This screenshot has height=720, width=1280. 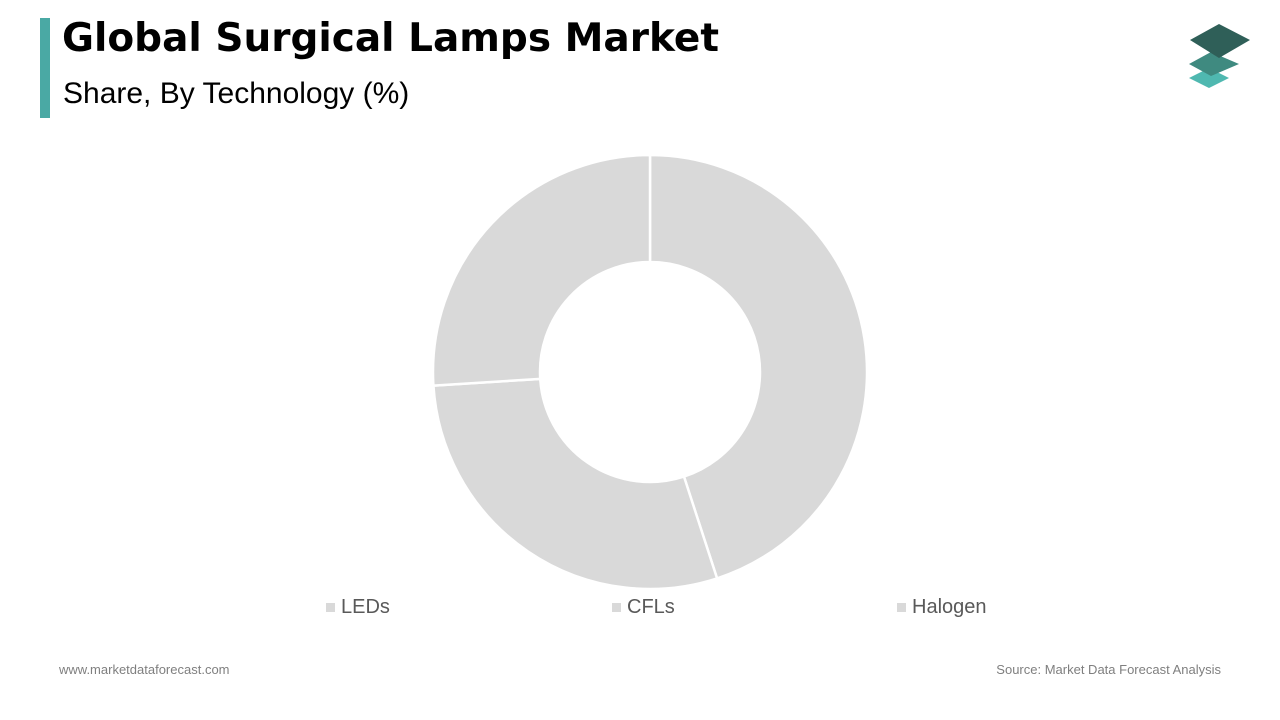 I want to click on page-title: Global Surgical Lamps Market, so click(x=390, y=38).